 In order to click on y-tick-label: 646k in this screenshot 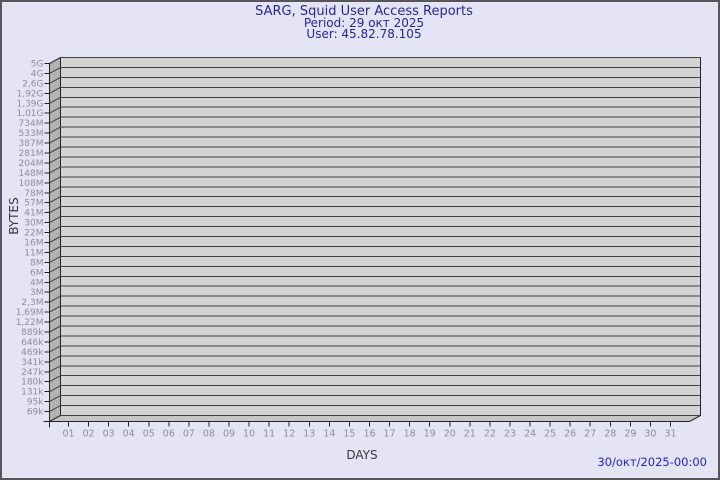, I will do `click(32, 343)`.